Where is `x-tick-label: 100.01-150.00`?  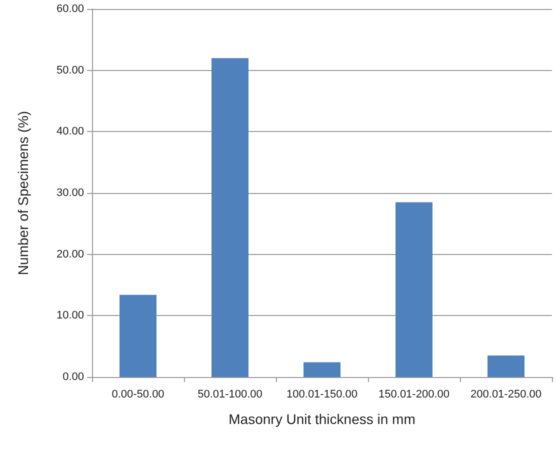 x-tick-label: 100.01-150.00 is located at coordinates (322, 394).